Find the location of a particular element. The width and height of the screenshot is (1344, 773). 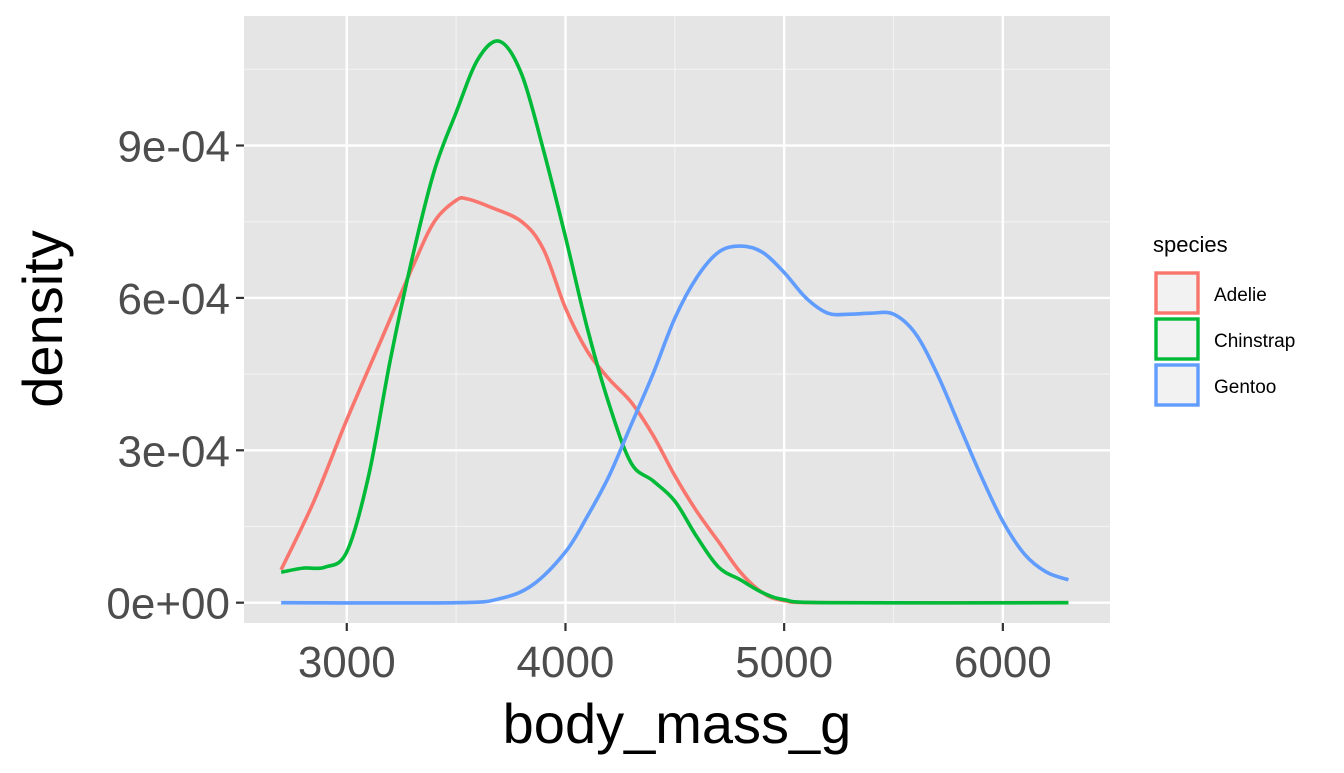

y-tick-label: 6e-04 is located at coordinates (173, 299).